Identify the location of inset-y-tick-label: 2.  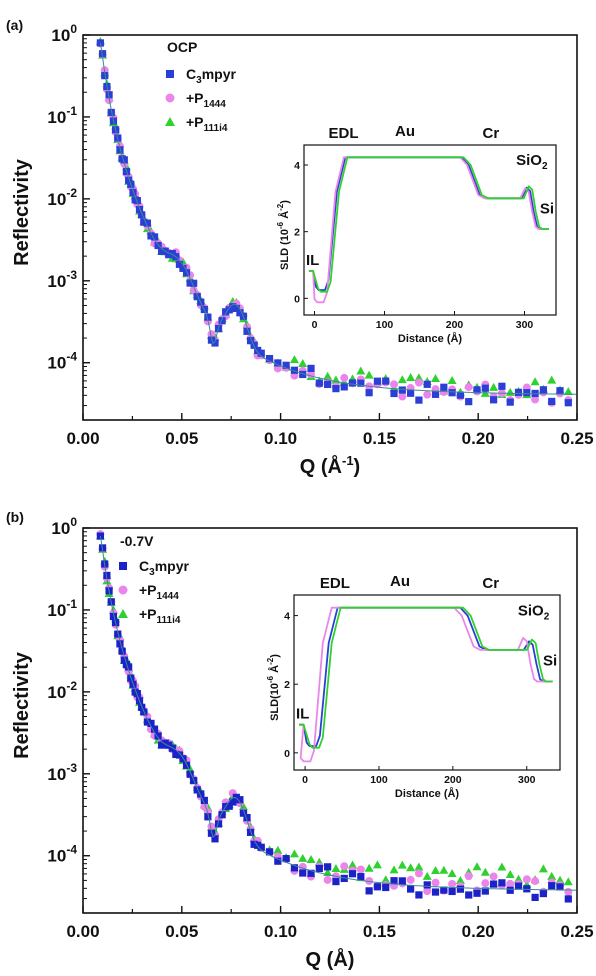
(287, 685).